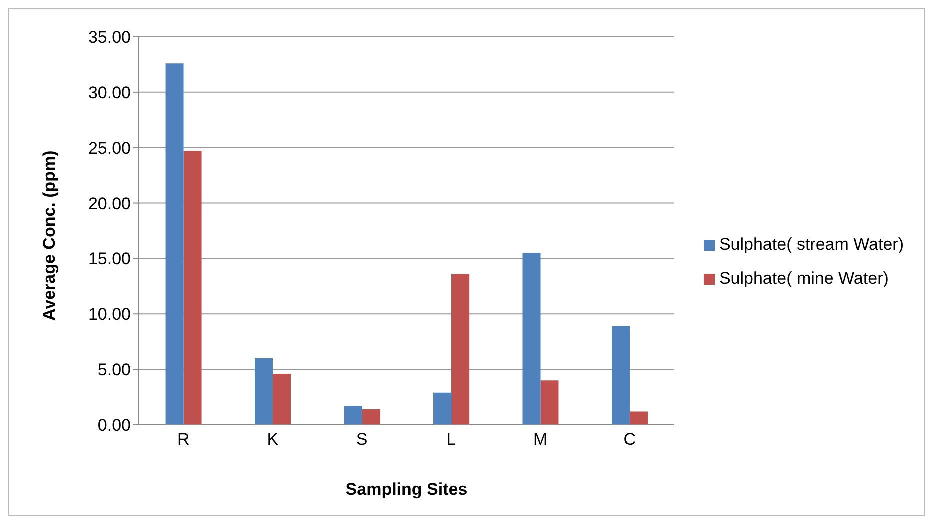 The image size is (933, 522). Describe the element at coordinates (451, 440) in the screenshot. I see `x-tick-label: L` at that location.